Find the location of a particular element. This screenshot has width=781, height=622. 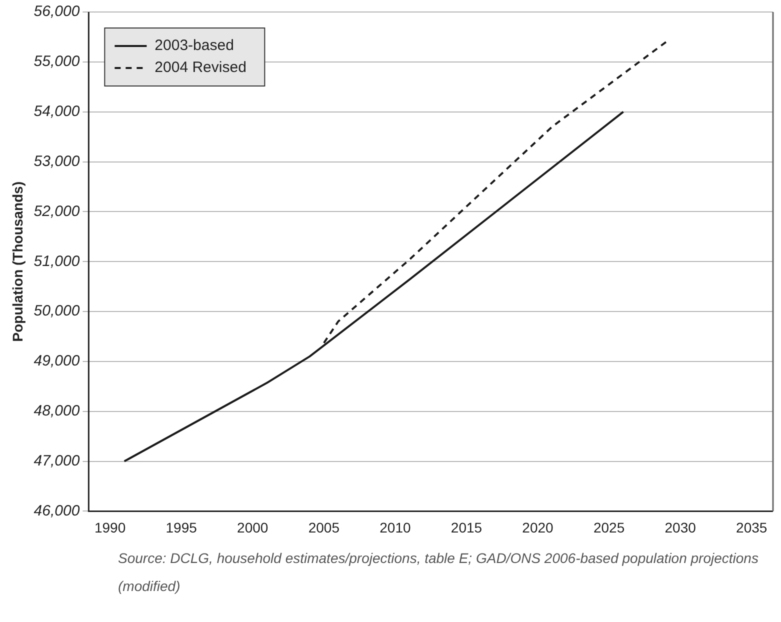

x-tick-label: 2030 is located at coordinates (680, 527).